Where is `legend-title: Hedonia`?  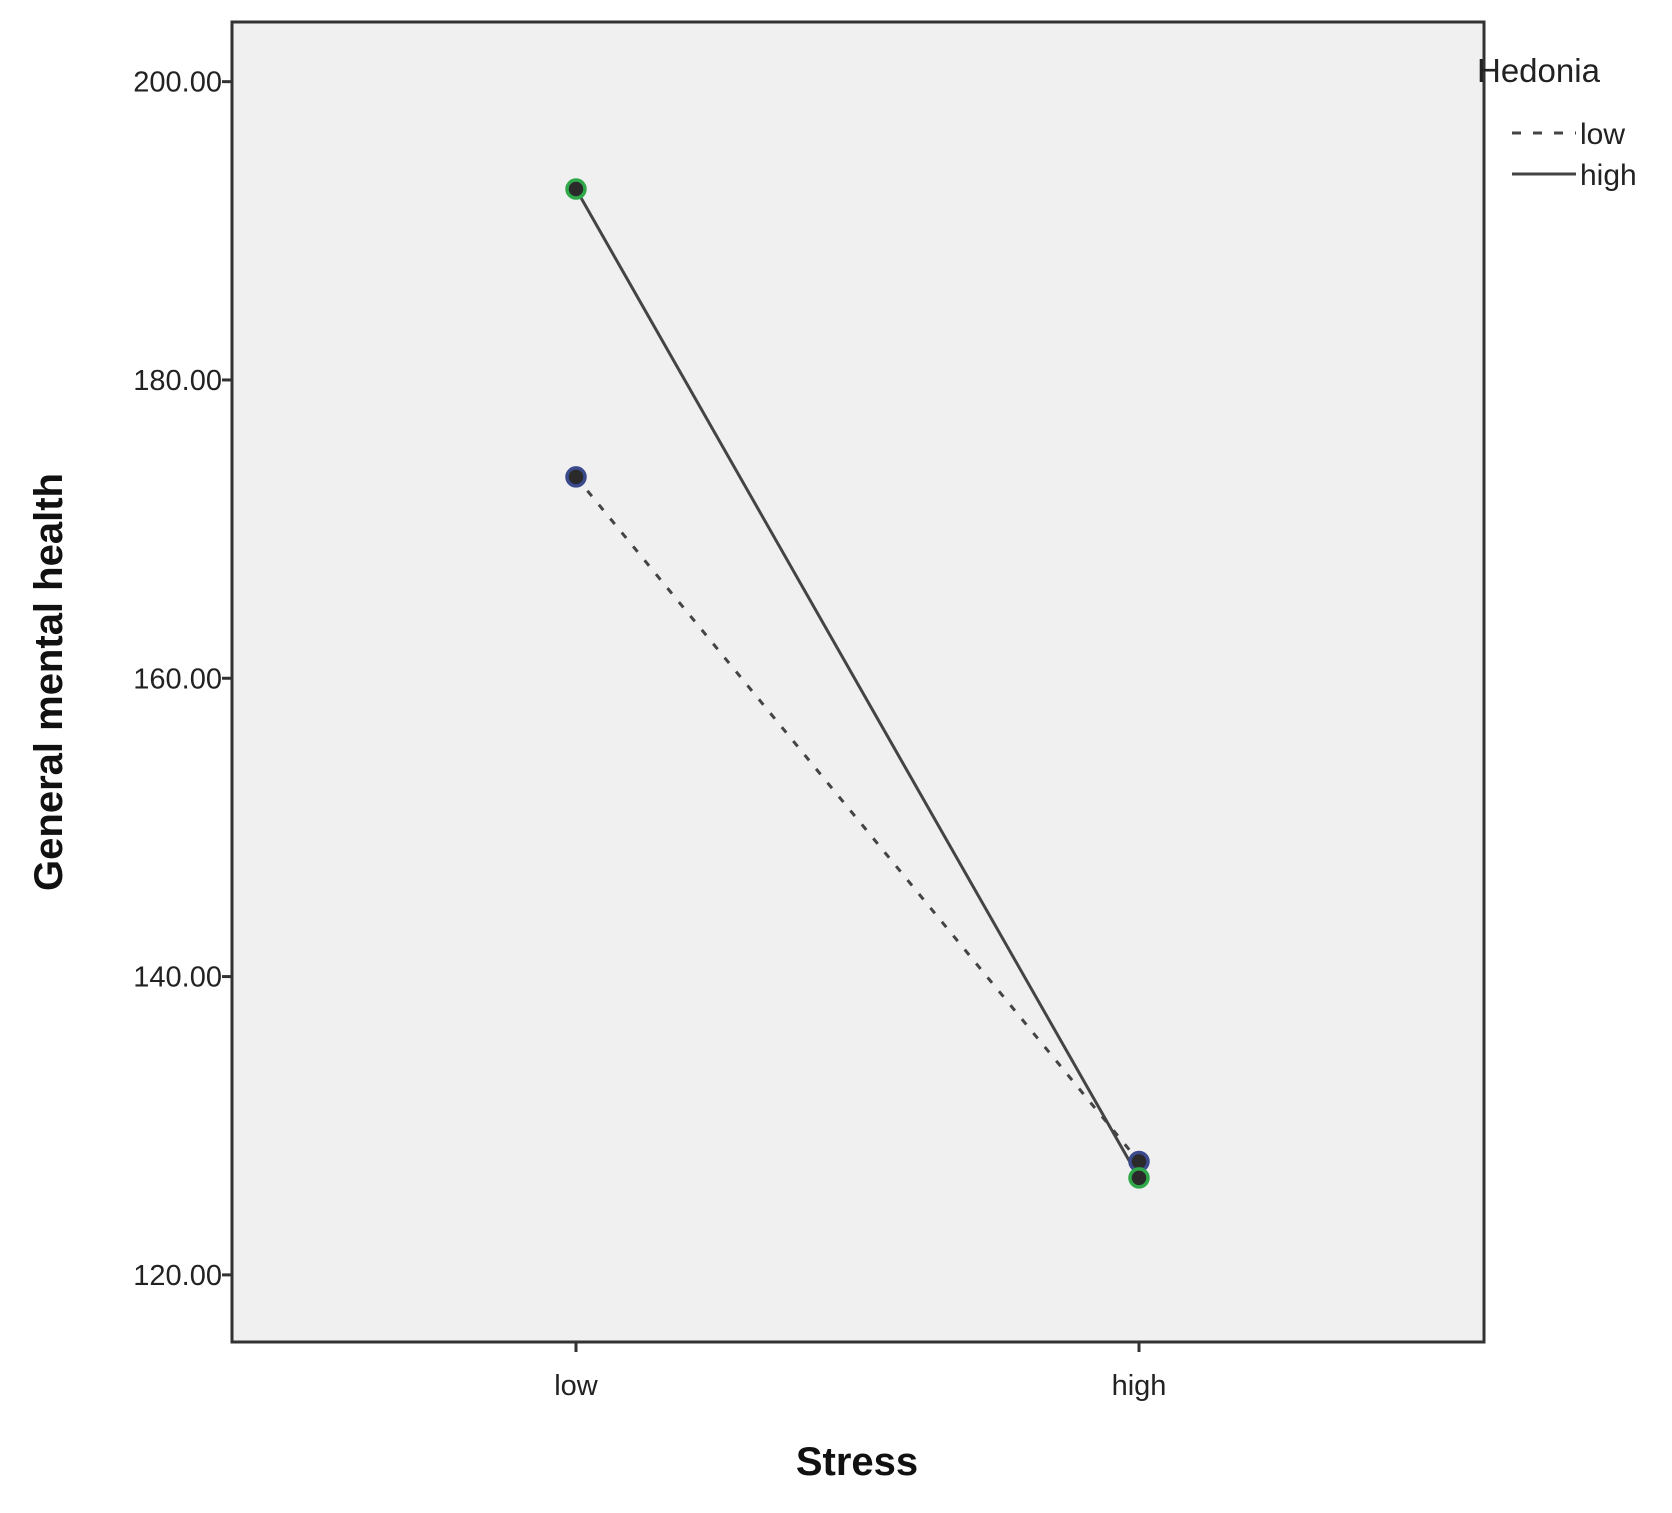 legend-title: Hedonia is located at coordinates (1539, 70).